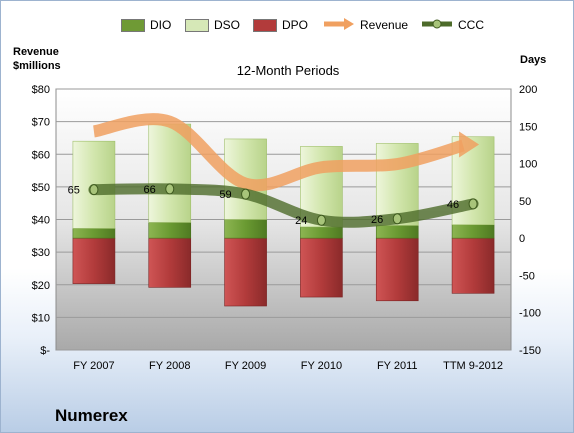  What do you see at coordinates (197, 25) in the screenshot?
I see `legend-swatch-dso` at bounding box center [197, 25].